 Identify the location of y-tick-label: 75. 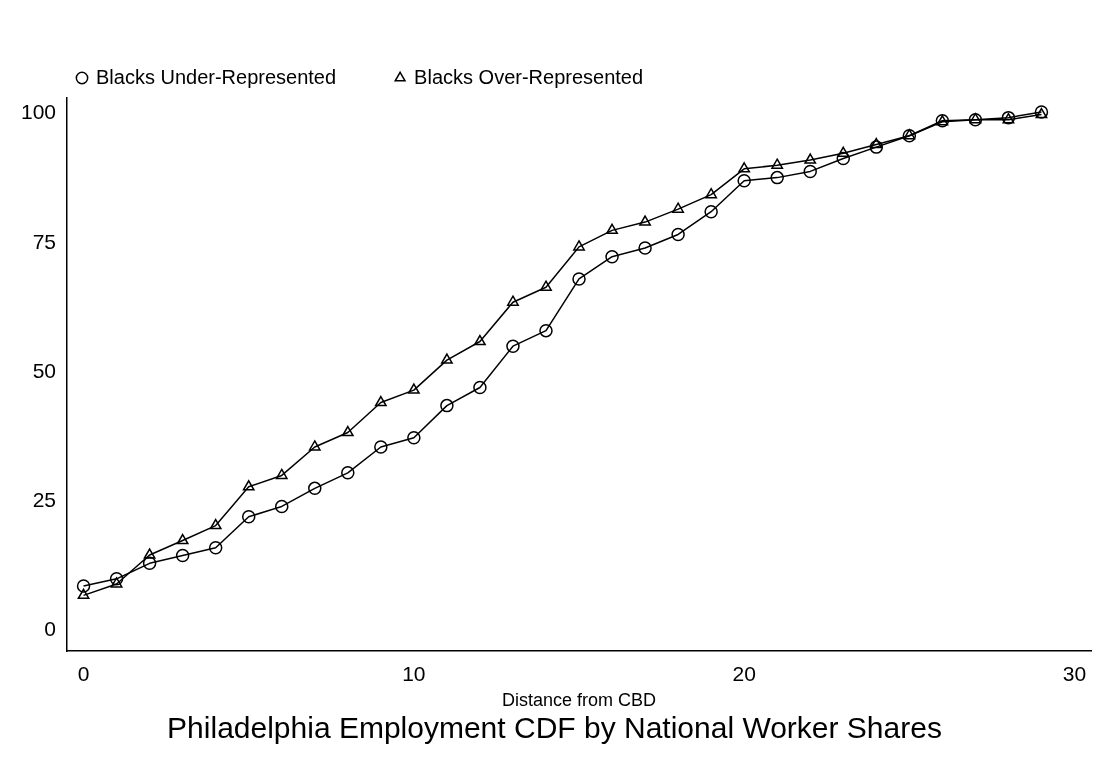
(44, 241).